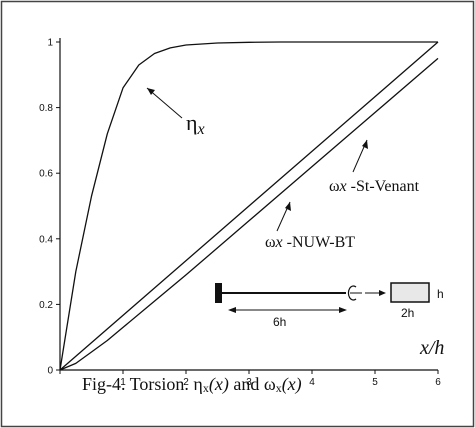  What do you see at coordinates (46, 108) in the screenshot?
I see `y-tick-label: 0.8` at bounding box center [46, 108].